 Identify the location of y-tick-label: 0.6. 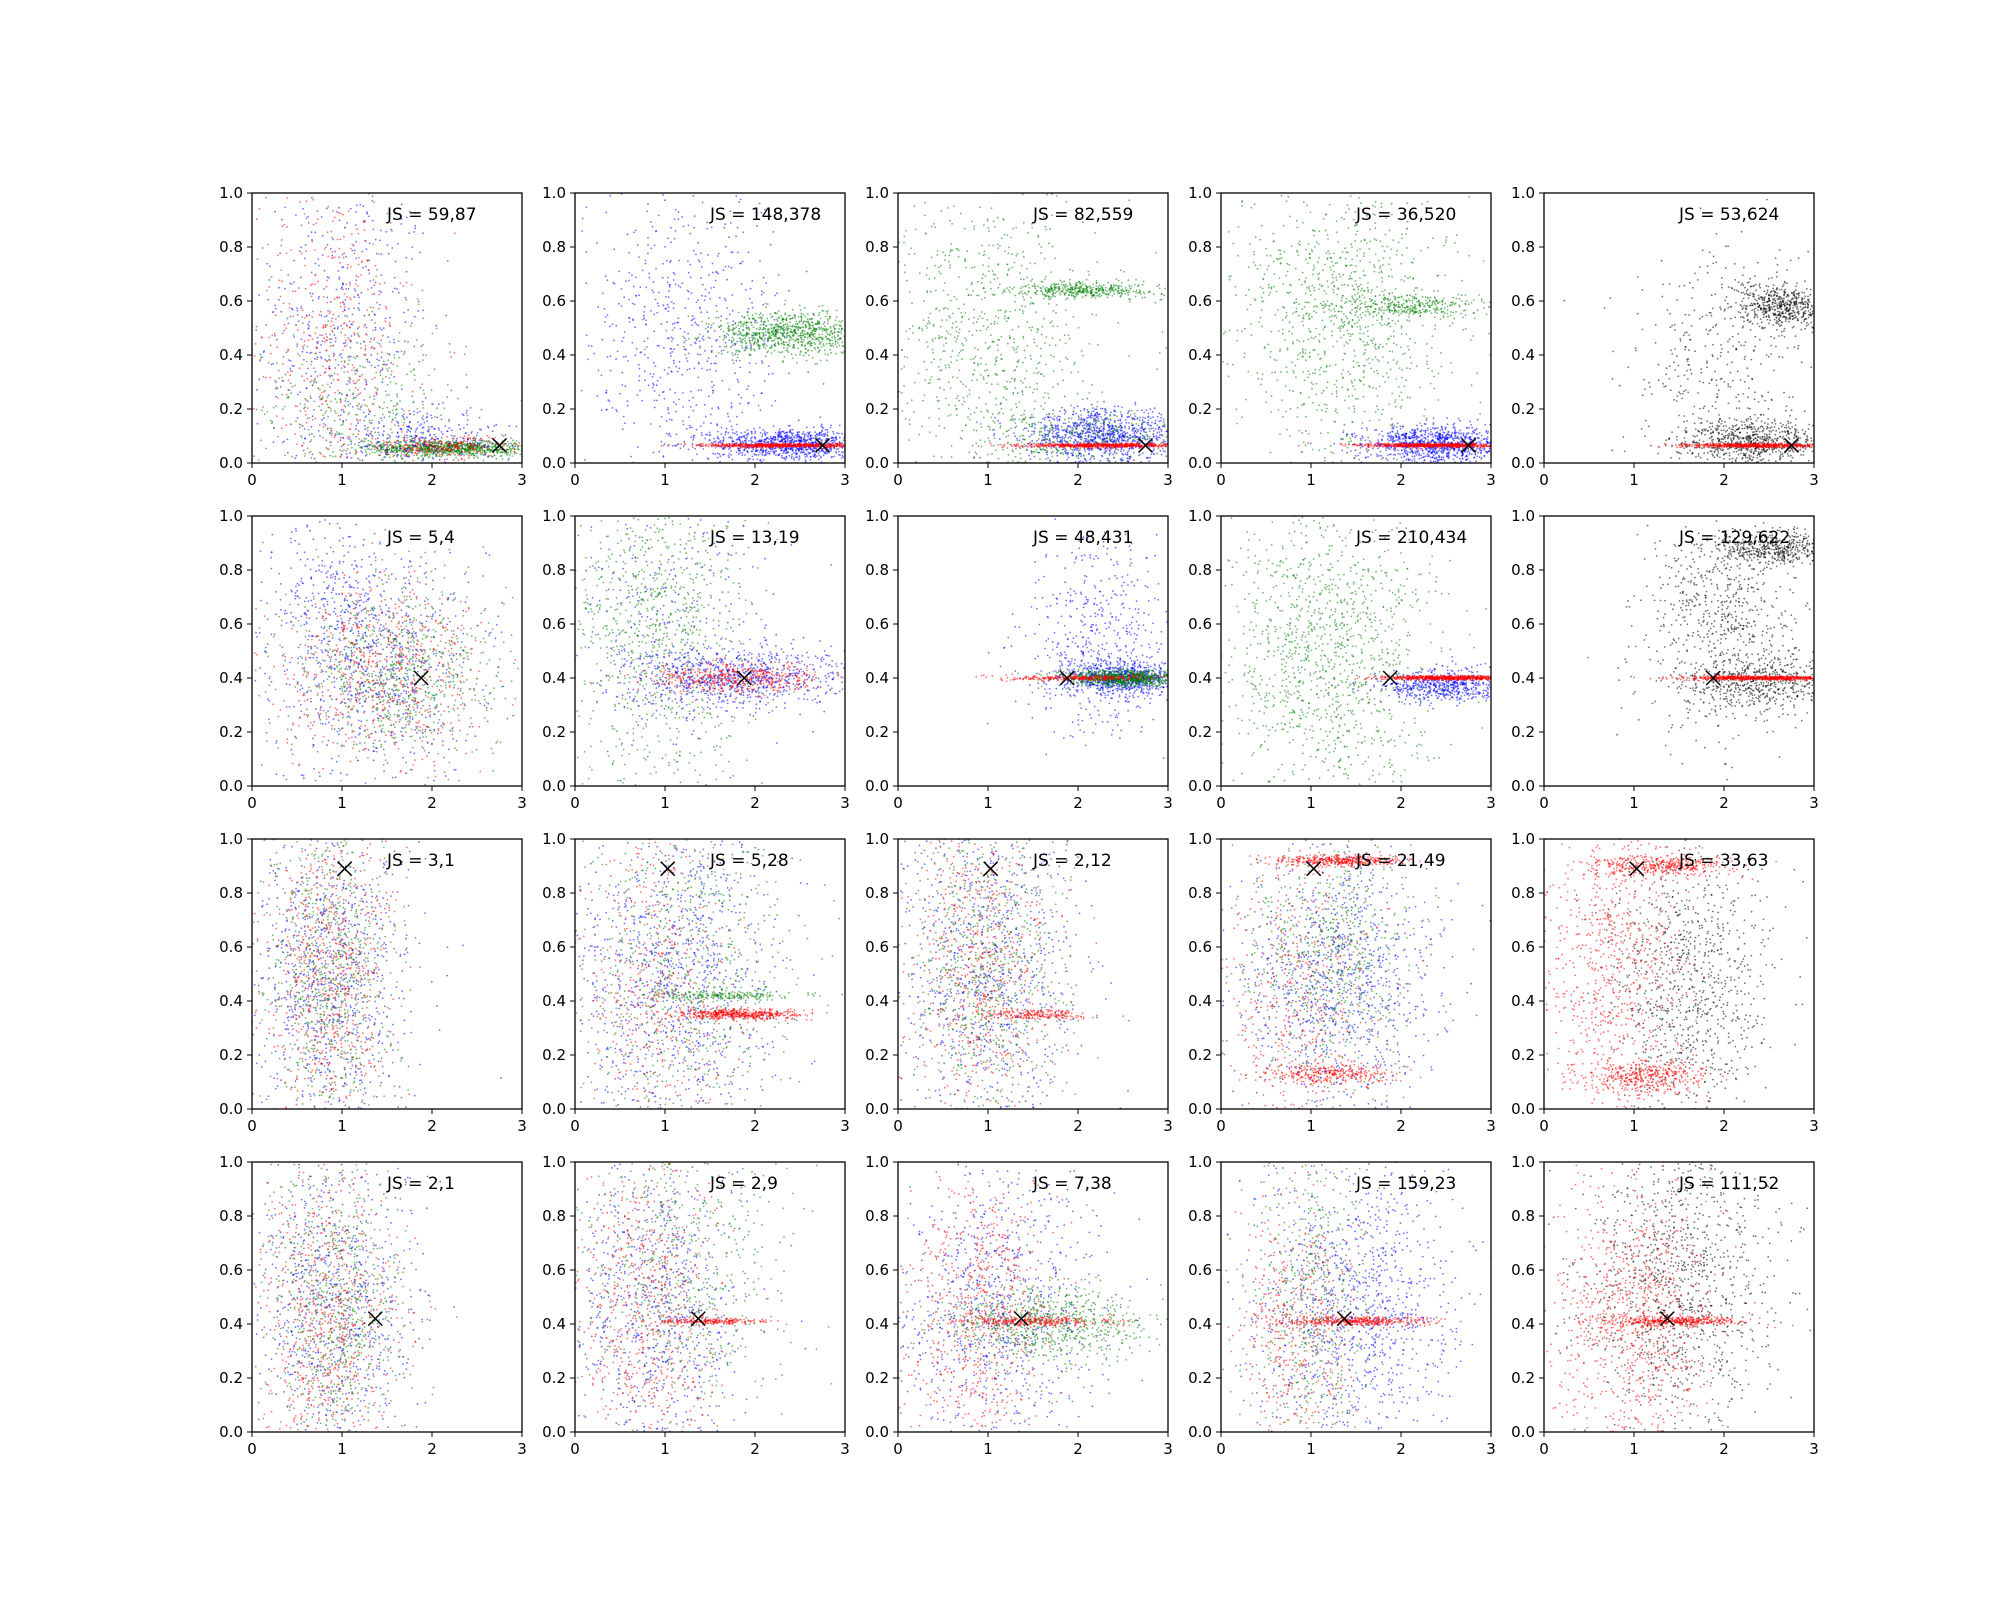
(231, 301).